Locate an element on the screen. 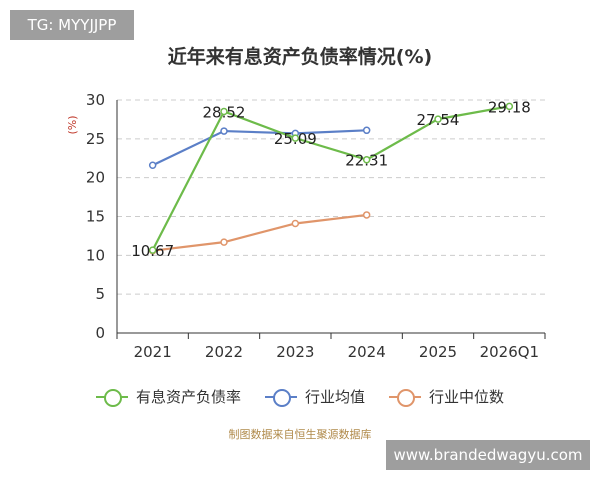  chart-title: 近年来有息资产负债率情况(%) is located at coordinates (300, 57).